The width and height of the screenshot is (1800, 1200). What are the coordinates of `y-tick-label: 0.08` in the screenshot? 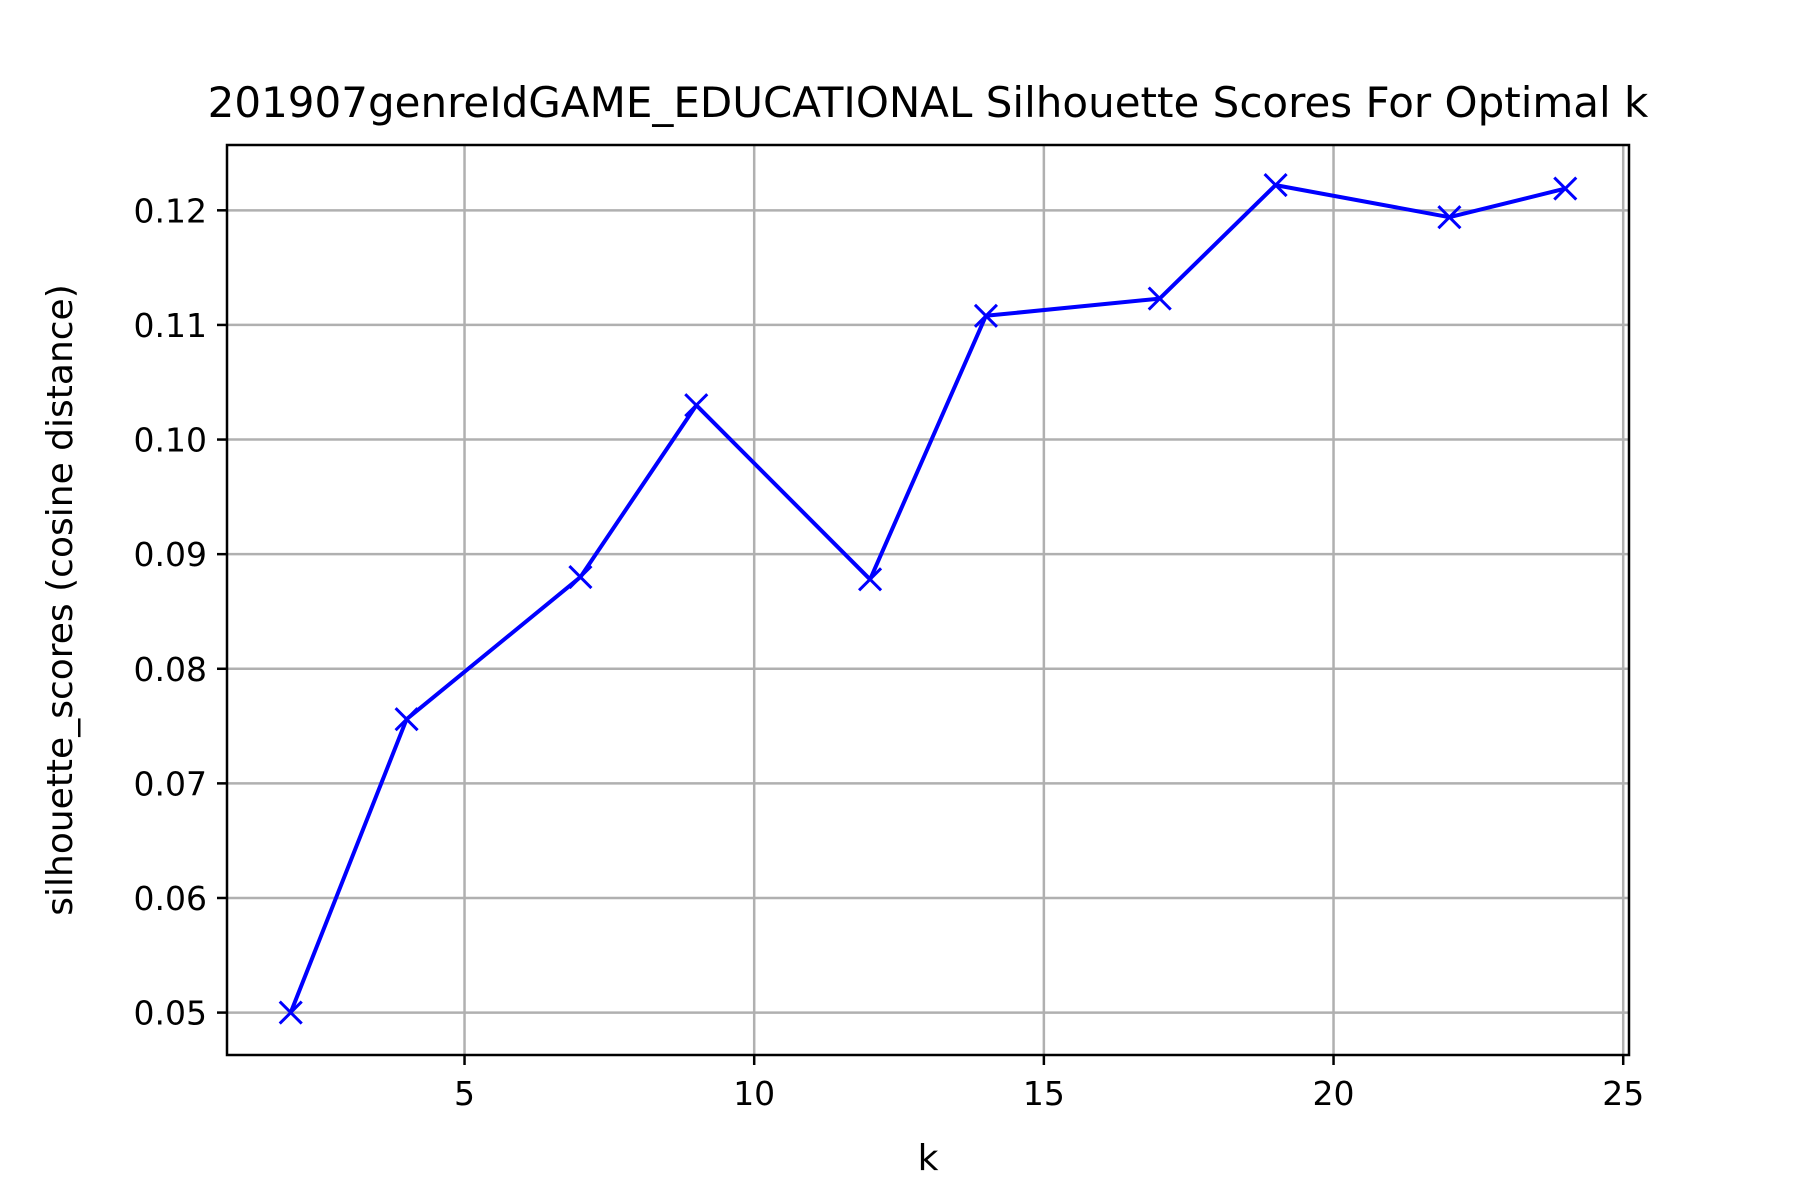 It's located at (170, 669).